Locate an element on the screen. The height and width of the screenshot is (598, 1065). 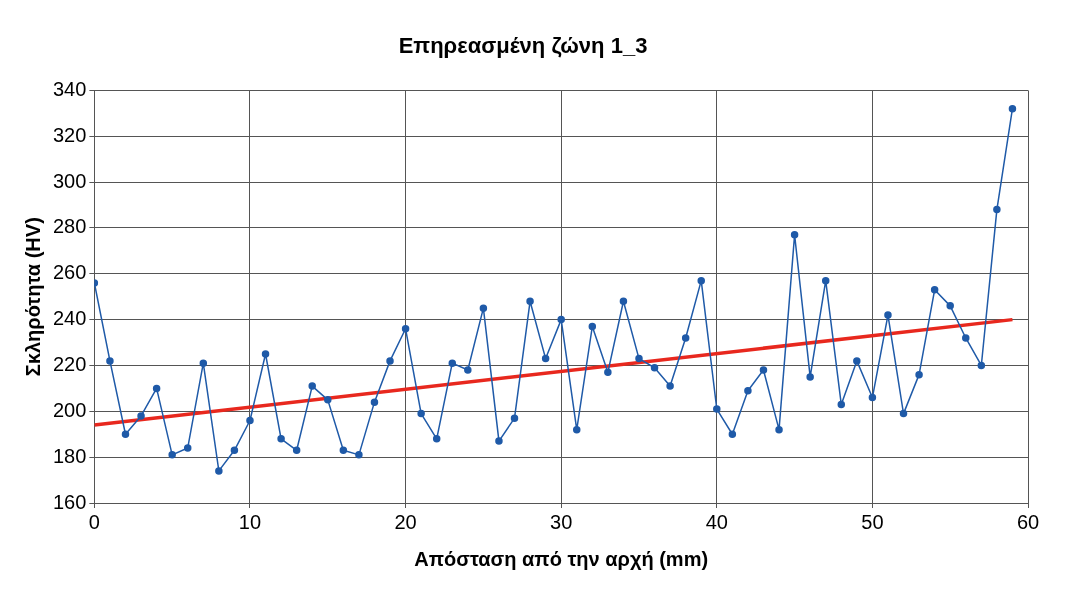
x-tick-label: 50 is located at coordinates (872, 521).